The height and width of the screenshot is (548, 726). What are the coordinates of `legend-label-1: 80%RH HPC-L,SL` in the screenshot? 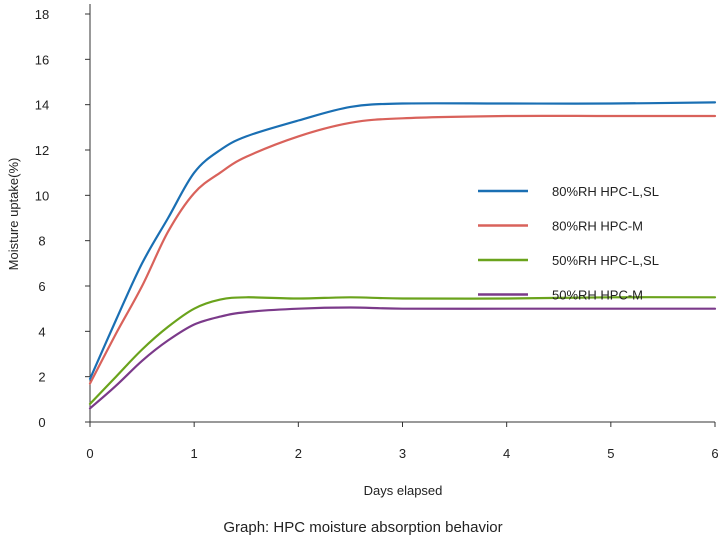 It's located at (605, 191).